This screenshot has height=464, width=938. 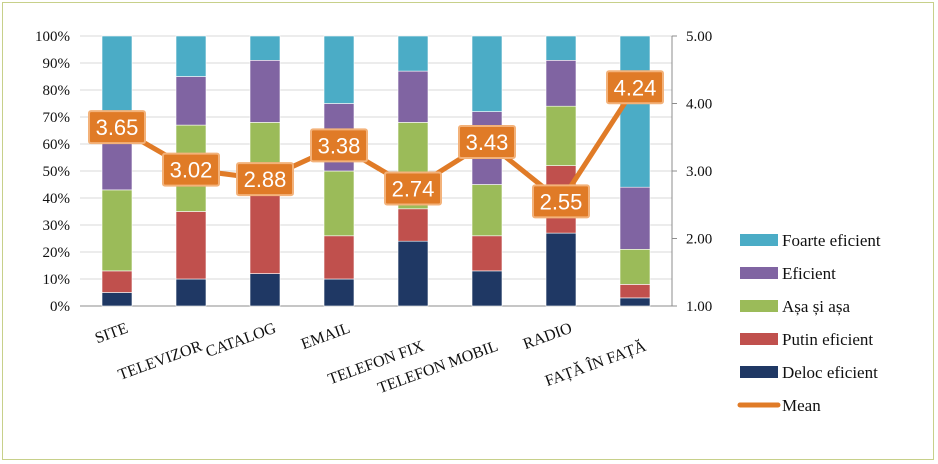 I want to click on left-tick-label: 20%, so click(x=57, y=253).